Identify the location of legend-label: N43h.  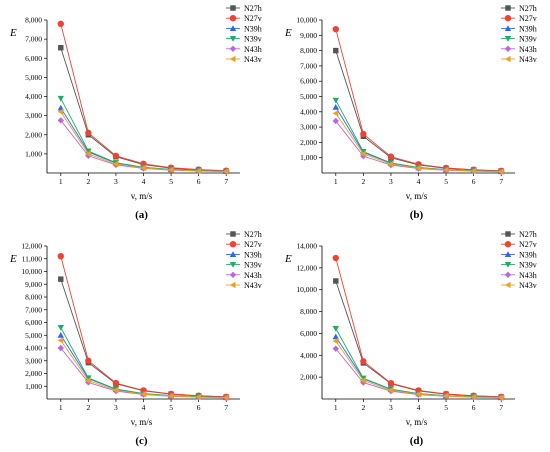
(528, 49).